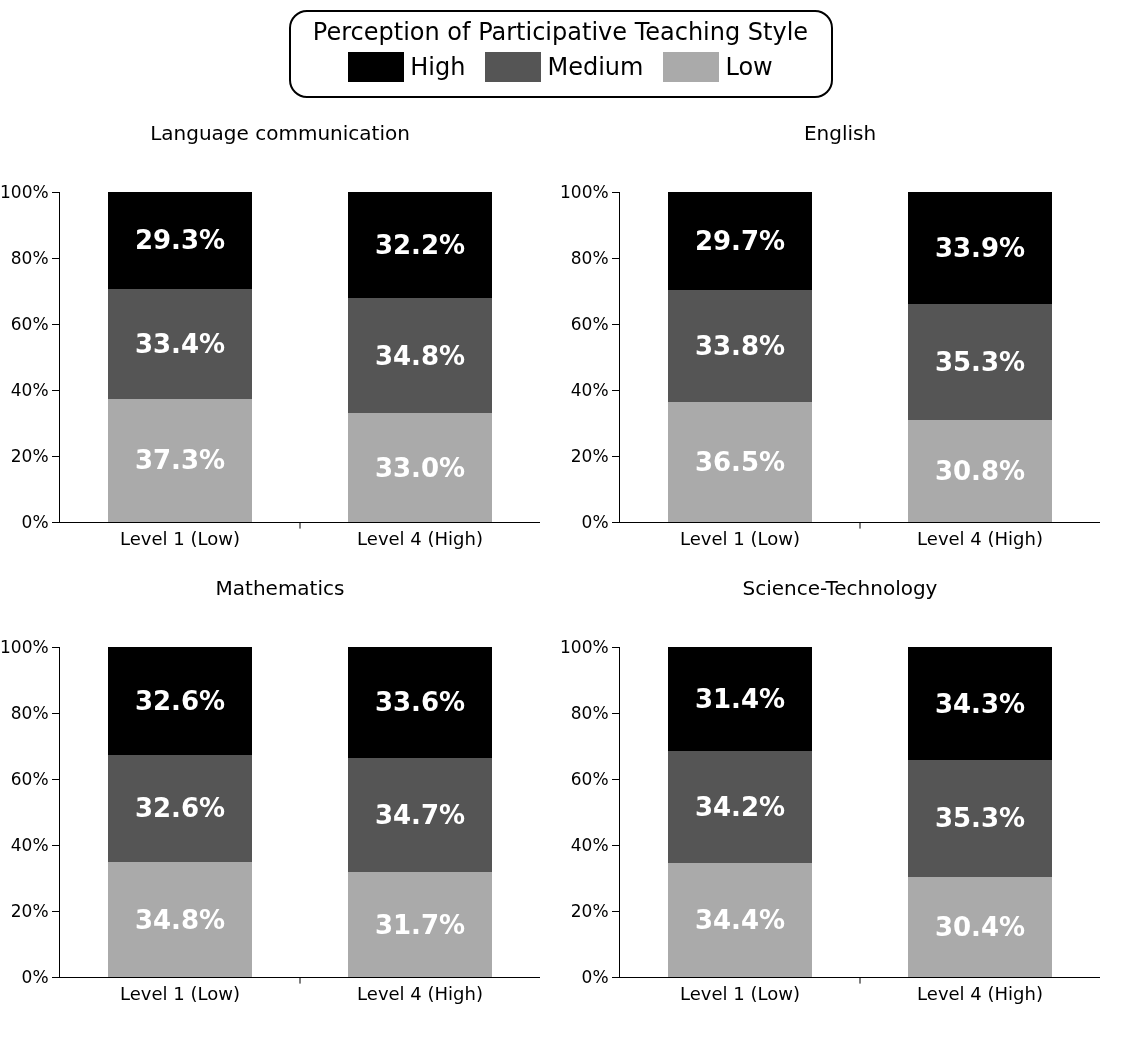 This screenshot has width=1121, height=1056. What do you see at coordinates (560, 32) in the screenshot?
I see `legend-title: Perception of Participative Teaching Style` at bounding box center [560, 32].